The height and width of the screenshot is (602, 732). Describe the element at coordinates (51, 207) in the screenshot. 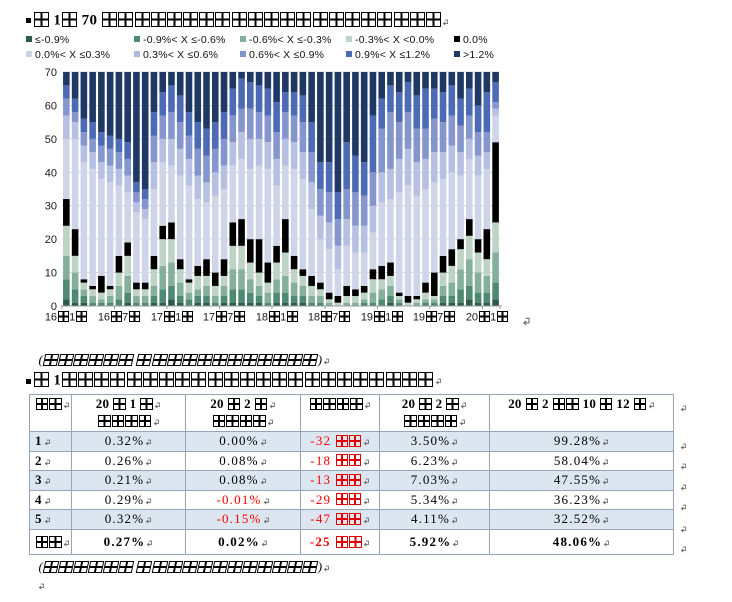

I see `svg-text: 30` at that location.